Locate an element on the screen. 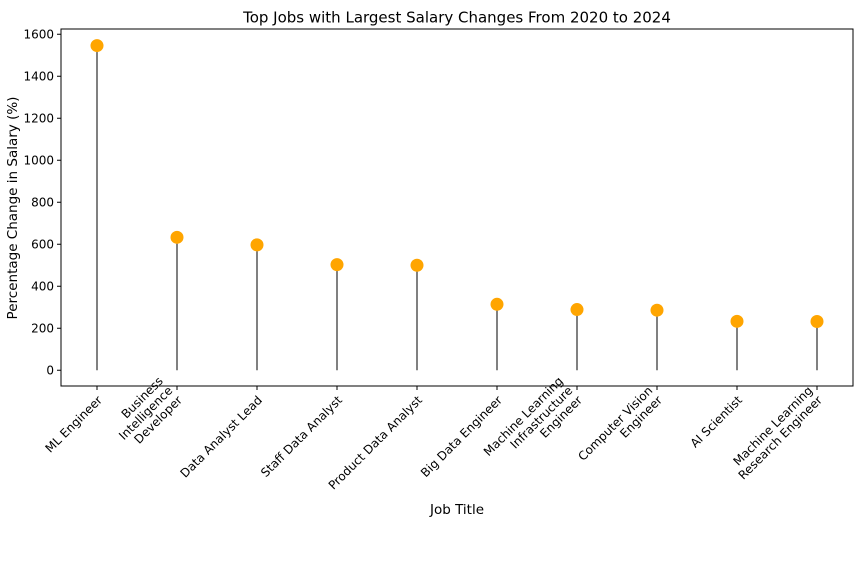 Image resolution: width=864 pixels, height=576 pixels. x-tick-label-line: AI Scientist is located at coordinates (717, 422).